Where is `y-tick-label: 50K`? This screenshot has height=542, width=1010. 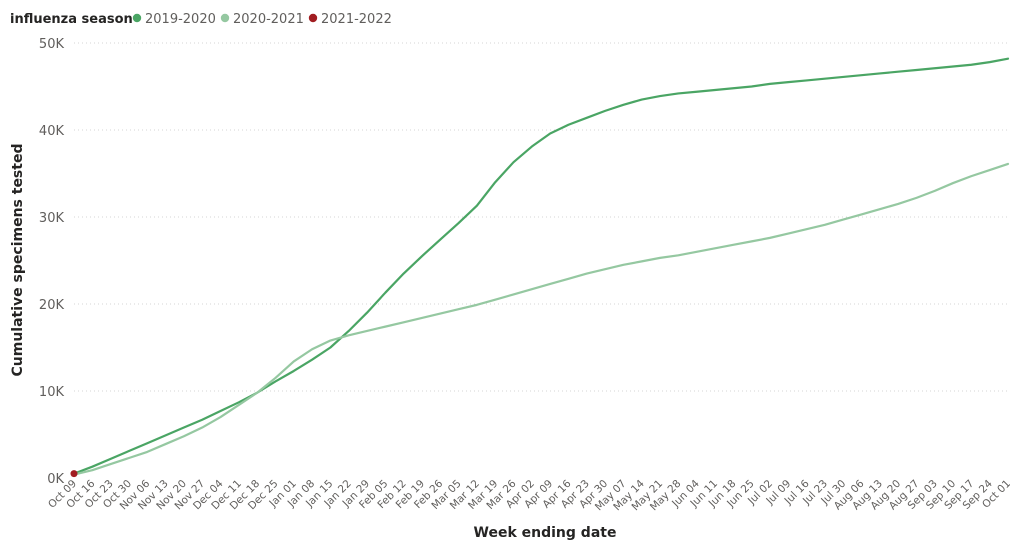
y-tick-label: 50K is located at coordinates (52, 44).